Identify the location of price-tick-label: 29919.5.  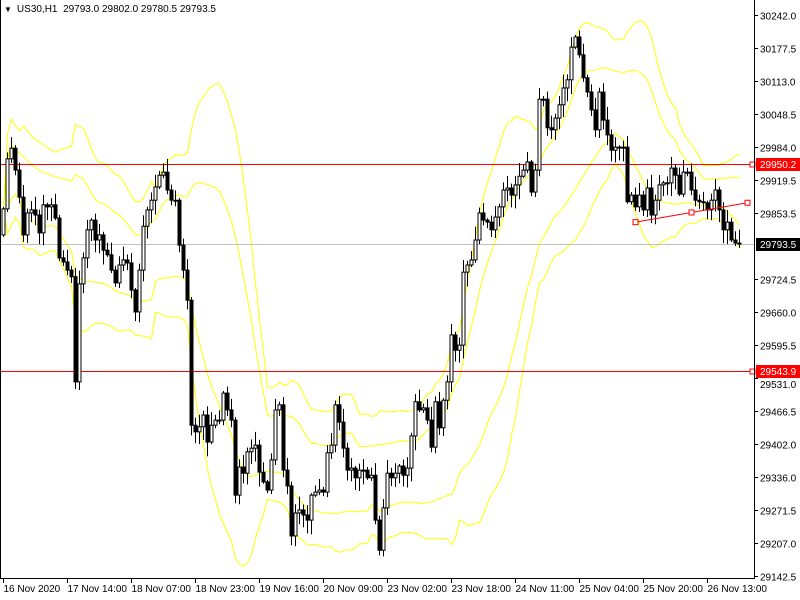
(778, 182).